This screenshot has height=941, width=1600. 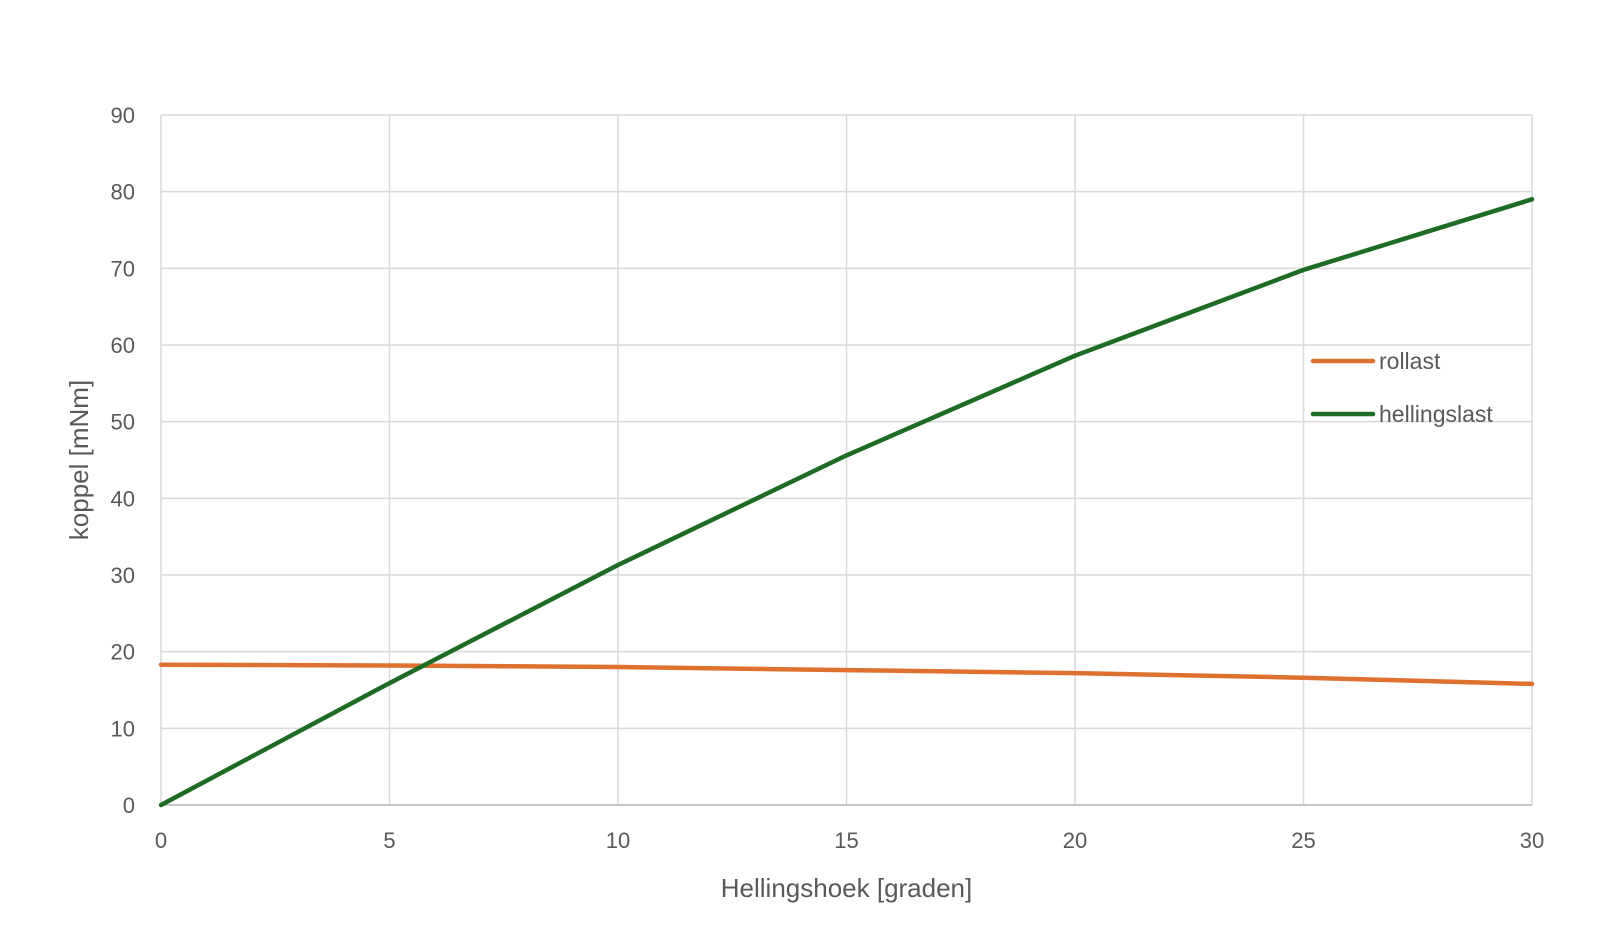 What do you see at coordinates (1436, 414) in the screenshot?
I see `legend-label-hellingslast: hellingslast` at bounding box center [1436, 414].